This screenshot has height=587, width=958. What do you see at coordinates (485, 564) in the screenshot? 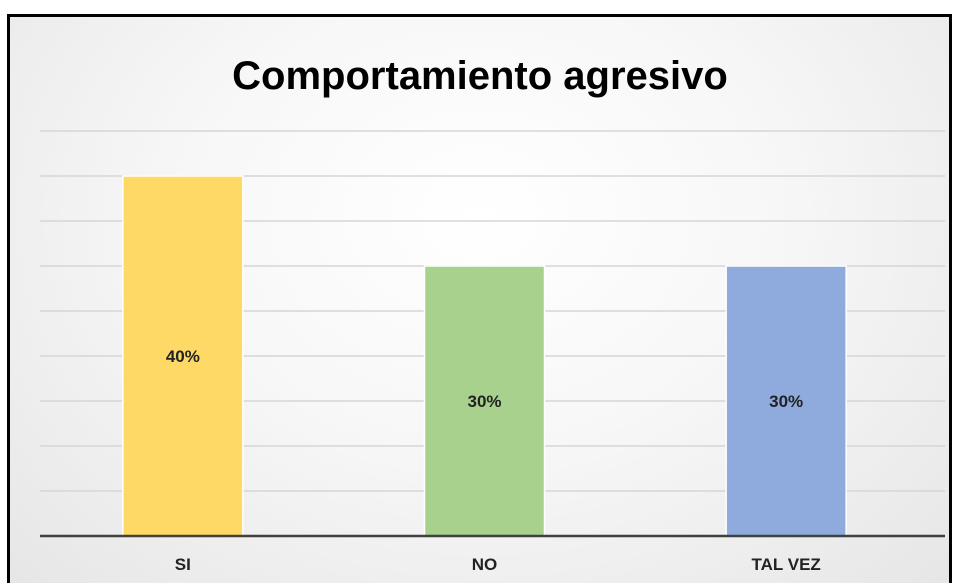
I see `x-tick-no: NO` at bounding box center [485, 564].